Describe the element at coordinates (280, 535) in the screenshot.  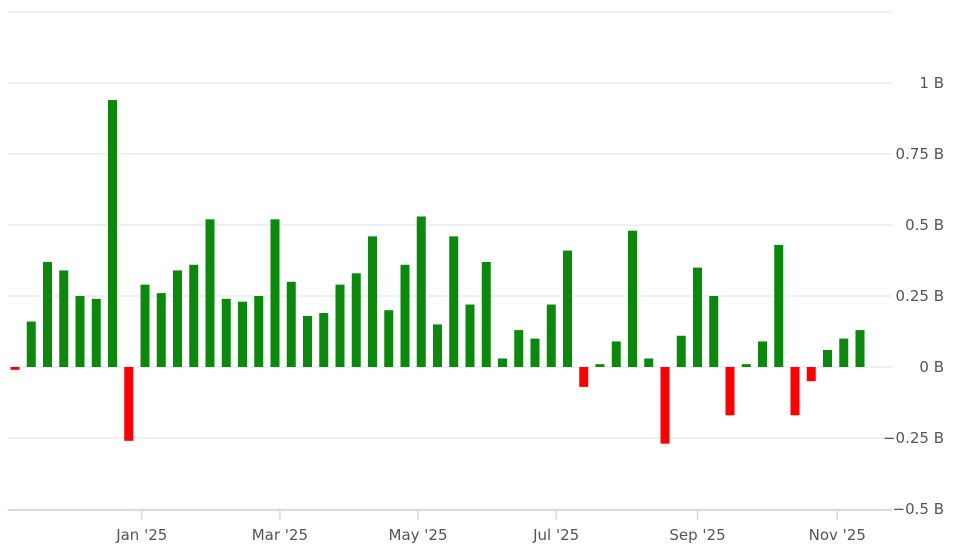
I see `x-tick-label: Mar '25` at that location.